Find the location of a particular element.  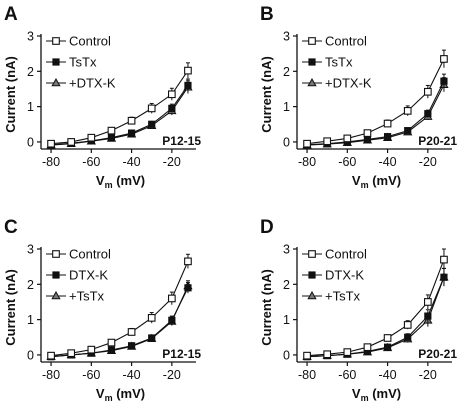

legend-label: +TsTx is located at coordinates (87, 296).